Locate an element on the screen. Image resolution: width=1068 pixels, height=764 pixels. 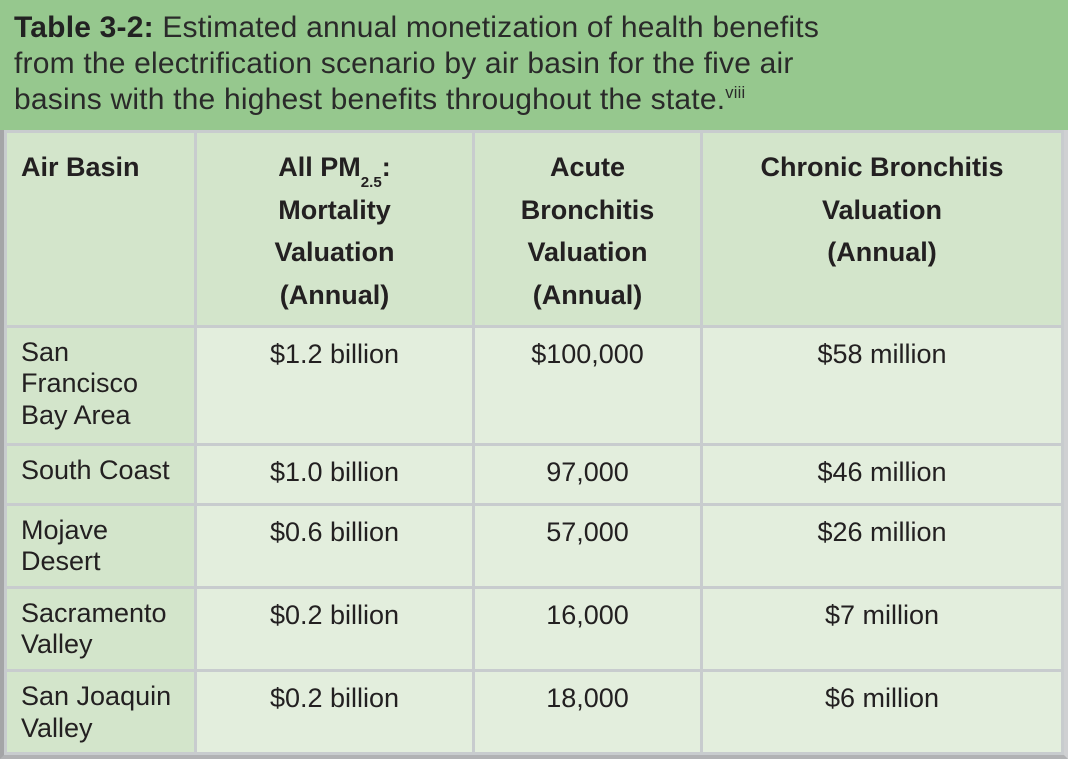
col-header-air-basin: Air Basin is located at coordinates (100, 229).